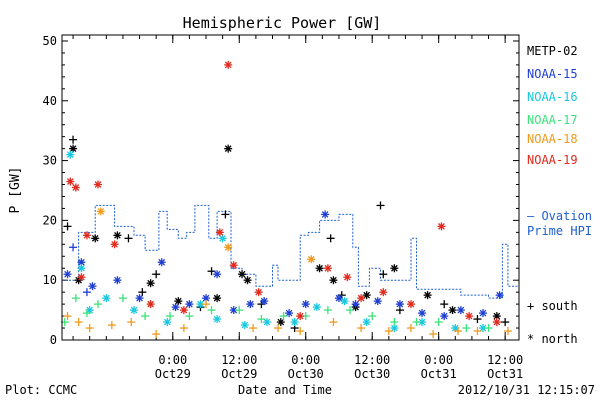 The height and width of the screenshot is (400, 600). What do you see at coordinates (239, 374) in the screenshot?
I see `x-tick-date: Oct29` at bounding box center [239, 374].